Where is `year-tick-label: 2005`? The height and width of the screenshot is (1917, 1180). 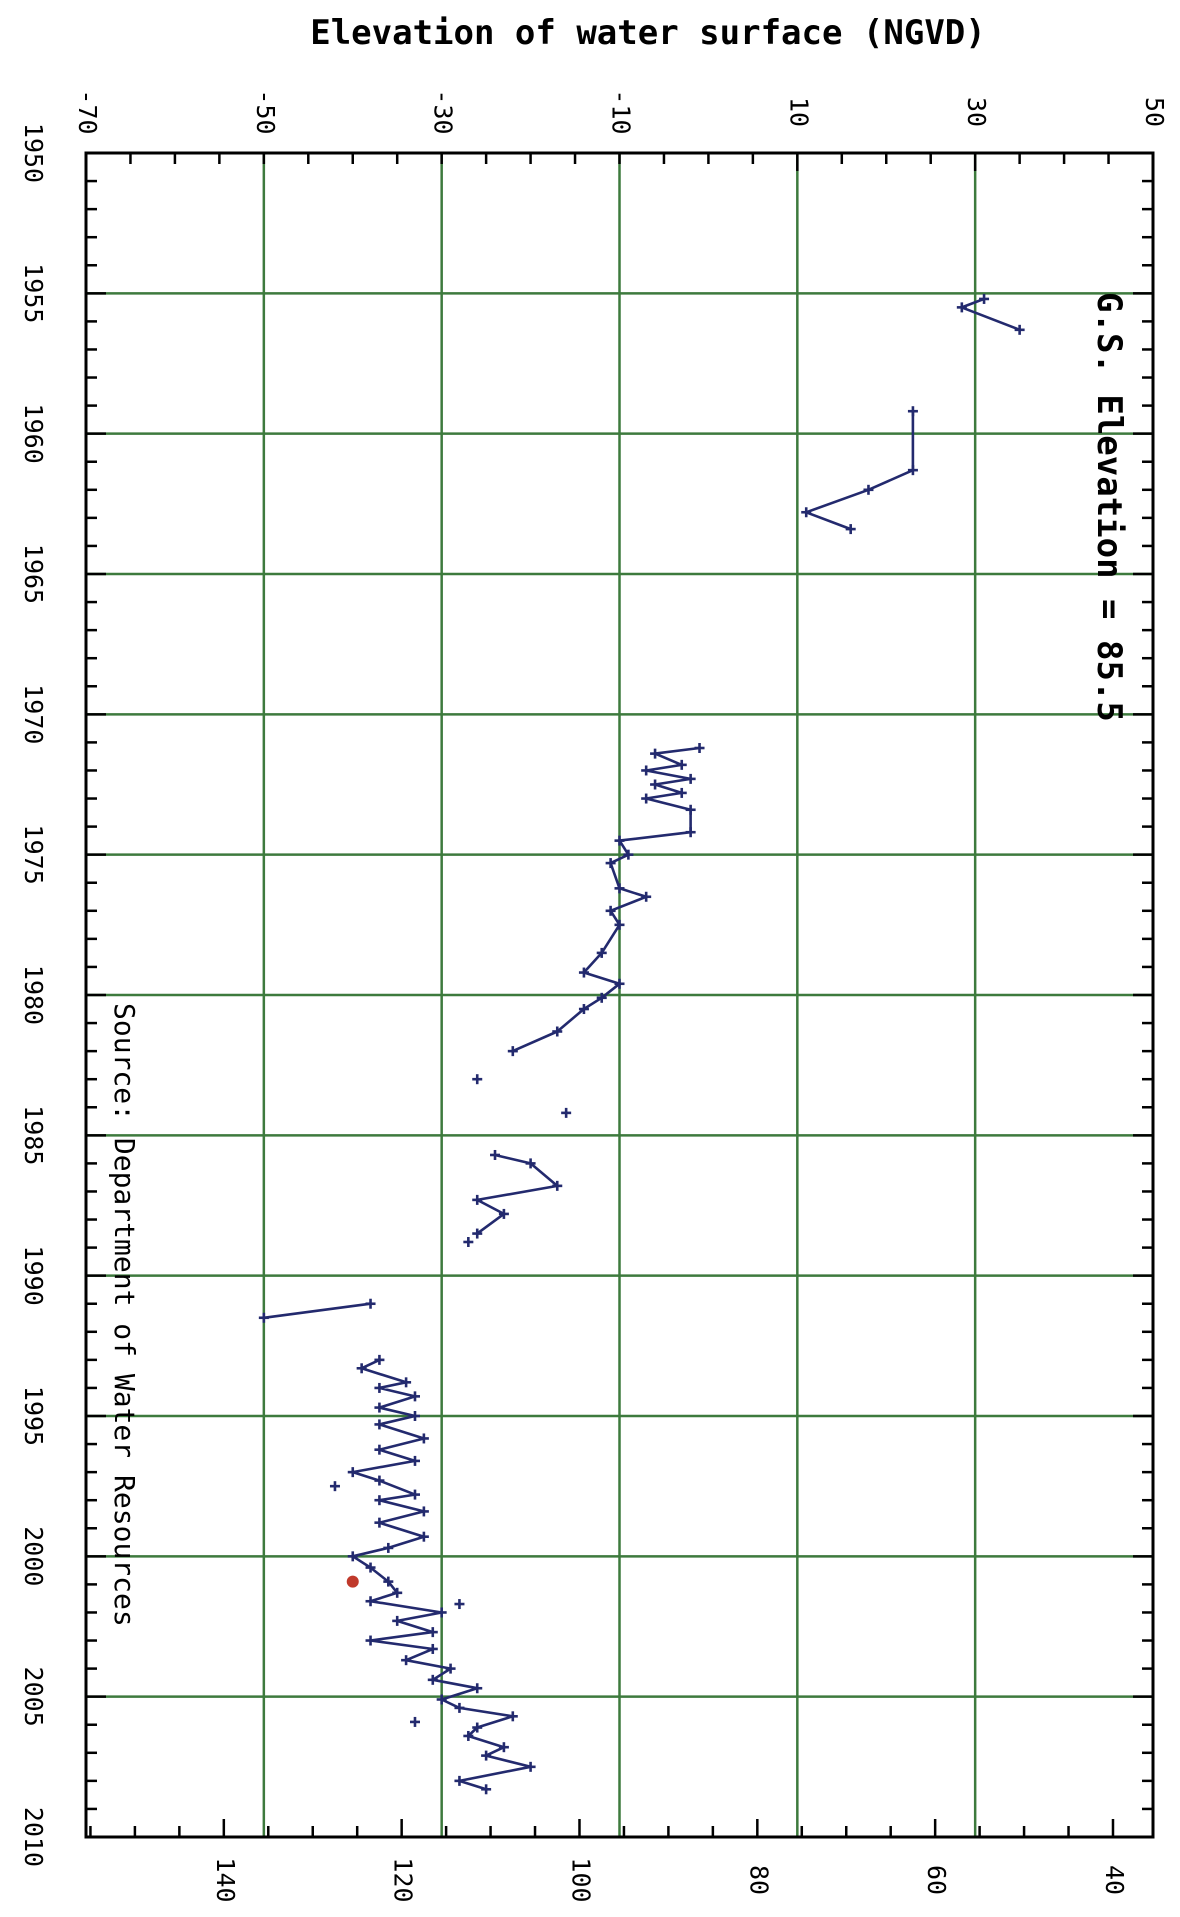
year-tick-label: 2005 is located at coordinates (33, 1697).